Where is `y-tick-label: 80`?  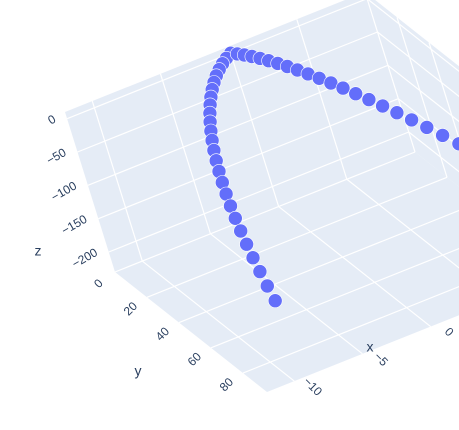 y-tick-label: 80 is located at coordinates (227, 385).